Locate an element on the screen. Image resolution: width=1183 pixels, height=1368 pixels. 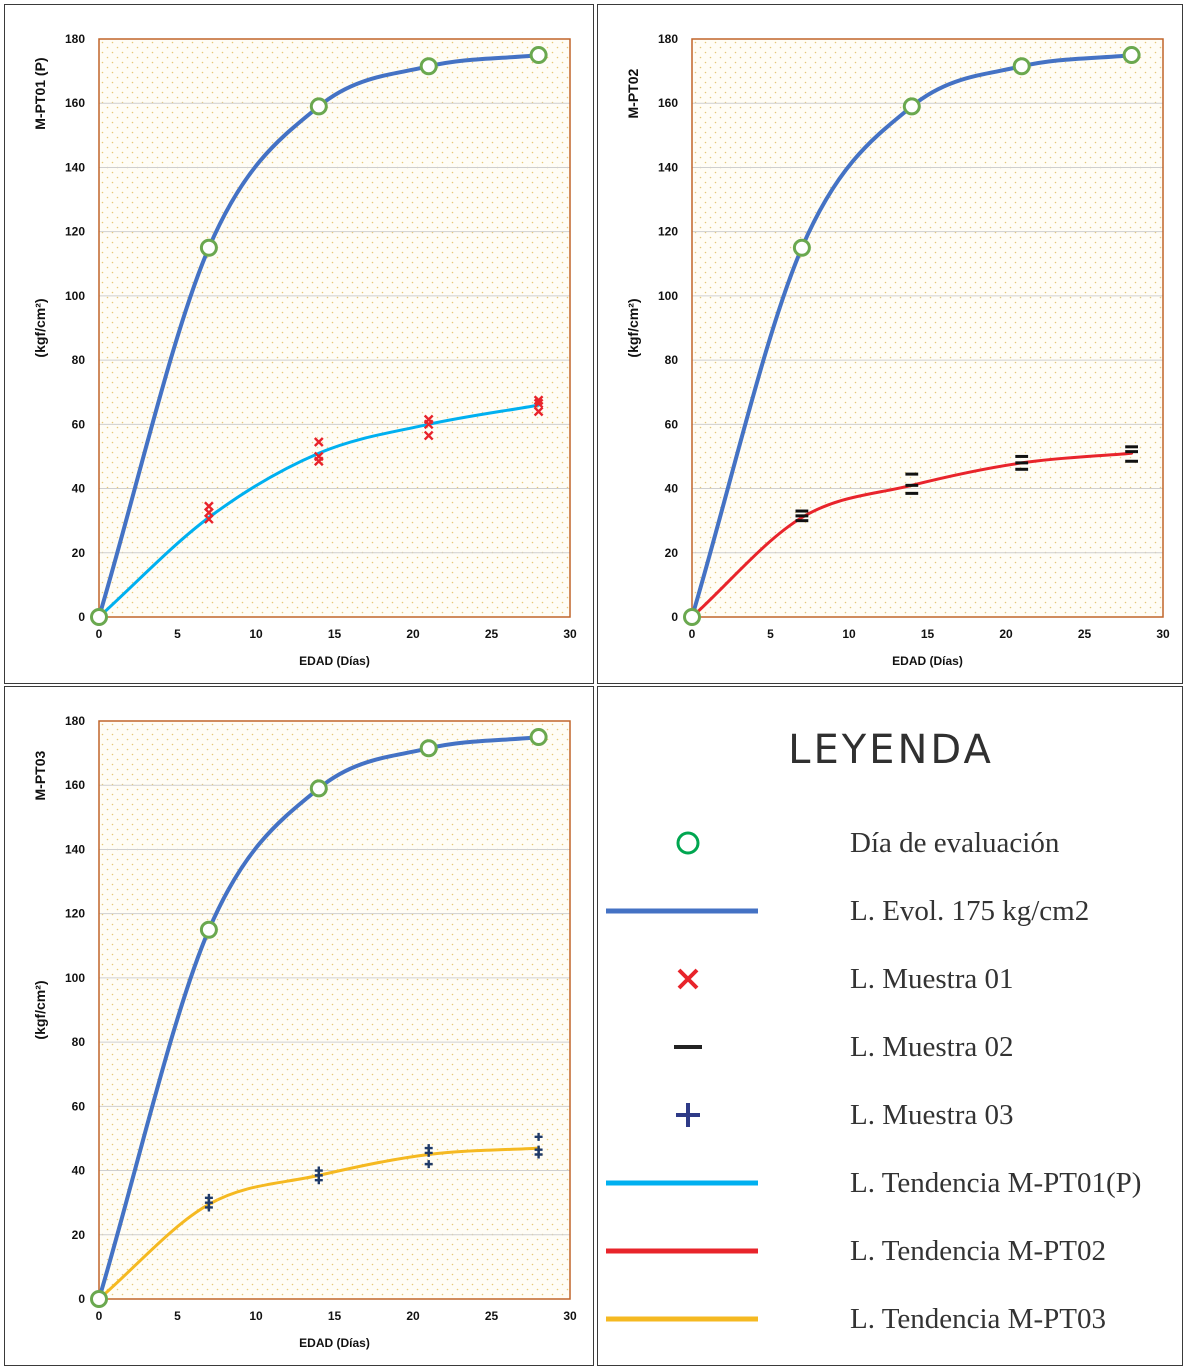
legend-label: L. Muestra 01 is located at coordinates (932, 979).